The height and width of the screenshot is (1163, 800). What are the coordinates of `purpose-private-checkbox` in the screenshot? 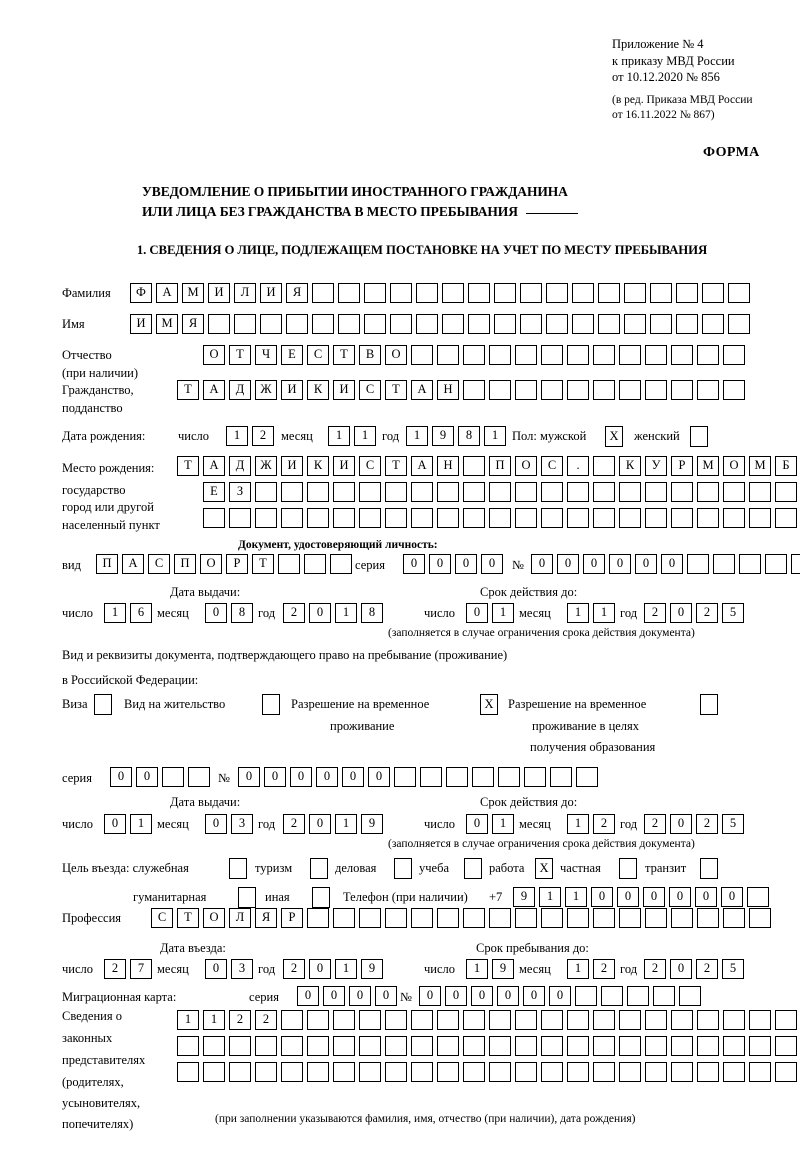 It's located at (628, 868).